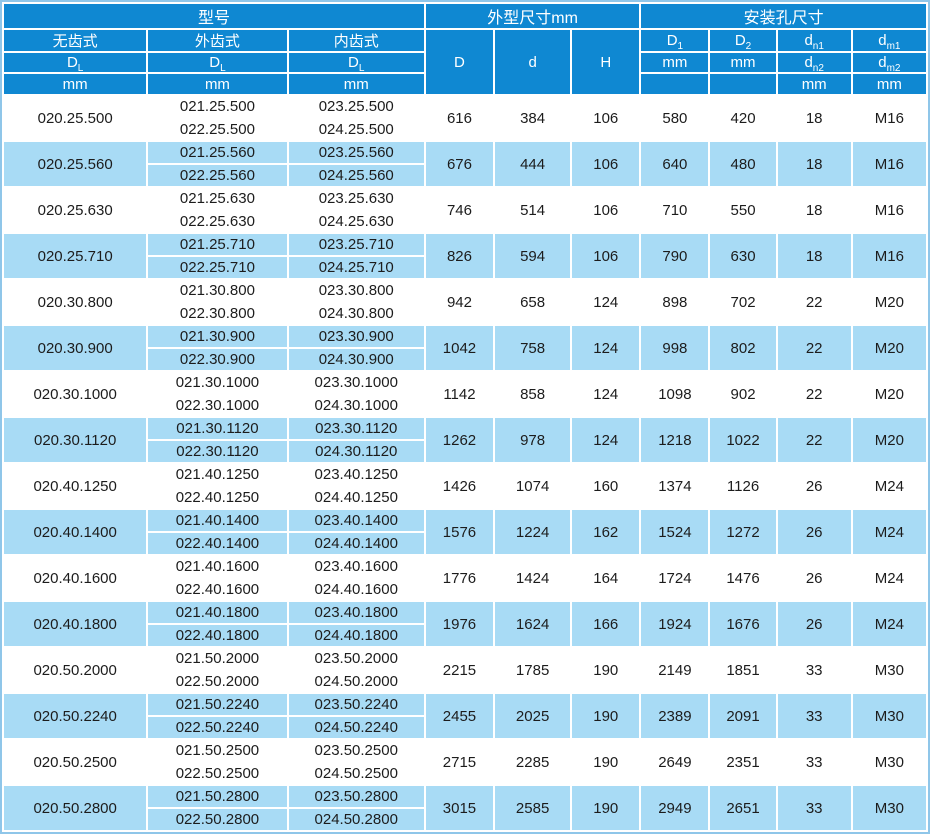  I want to click on external-model-cell-top: 021.50.2500, so click(217, 750).